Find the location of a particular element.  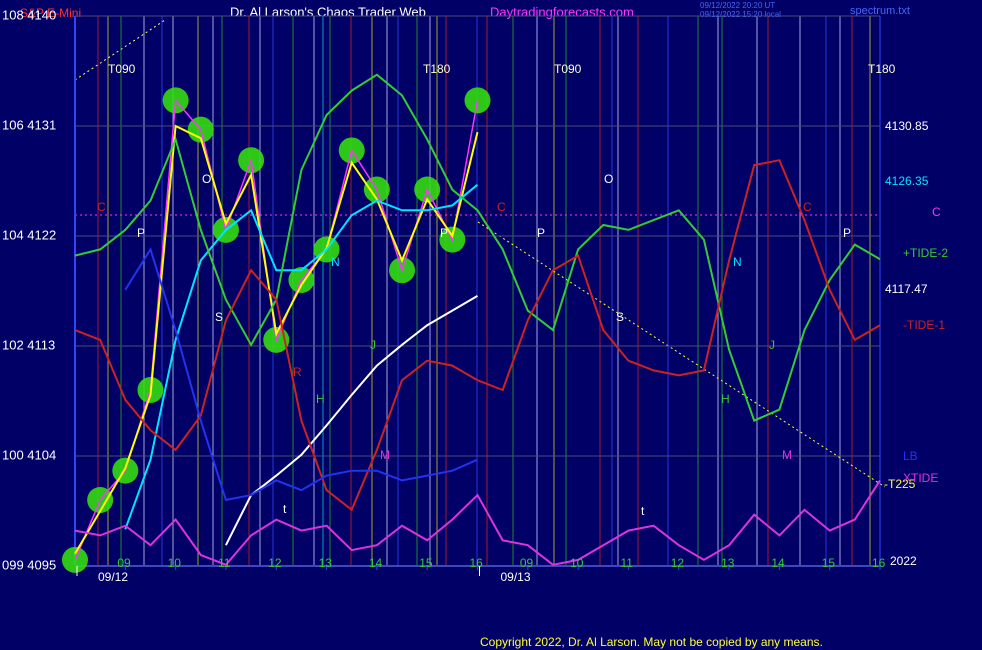

legend-entry: LB is located at coordinates (910, 456).